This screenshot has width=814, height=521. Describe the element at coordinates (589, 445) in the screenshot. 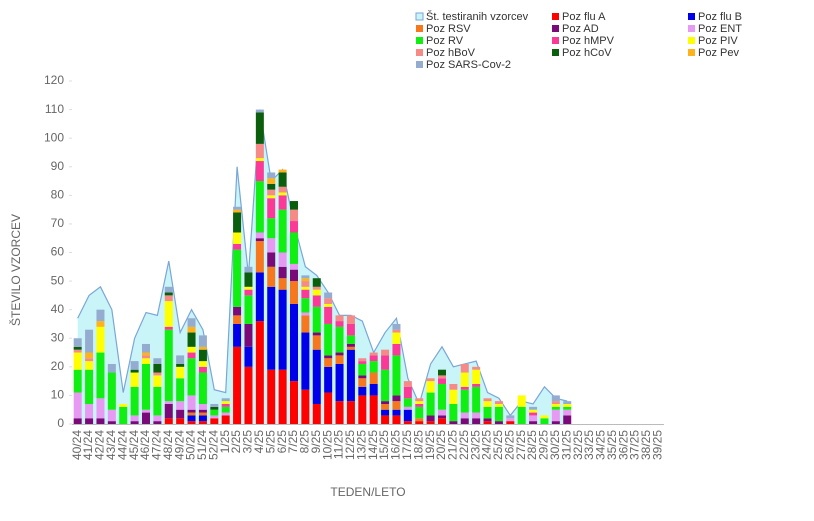

I see `x-tick-label: 33/25` at that location.